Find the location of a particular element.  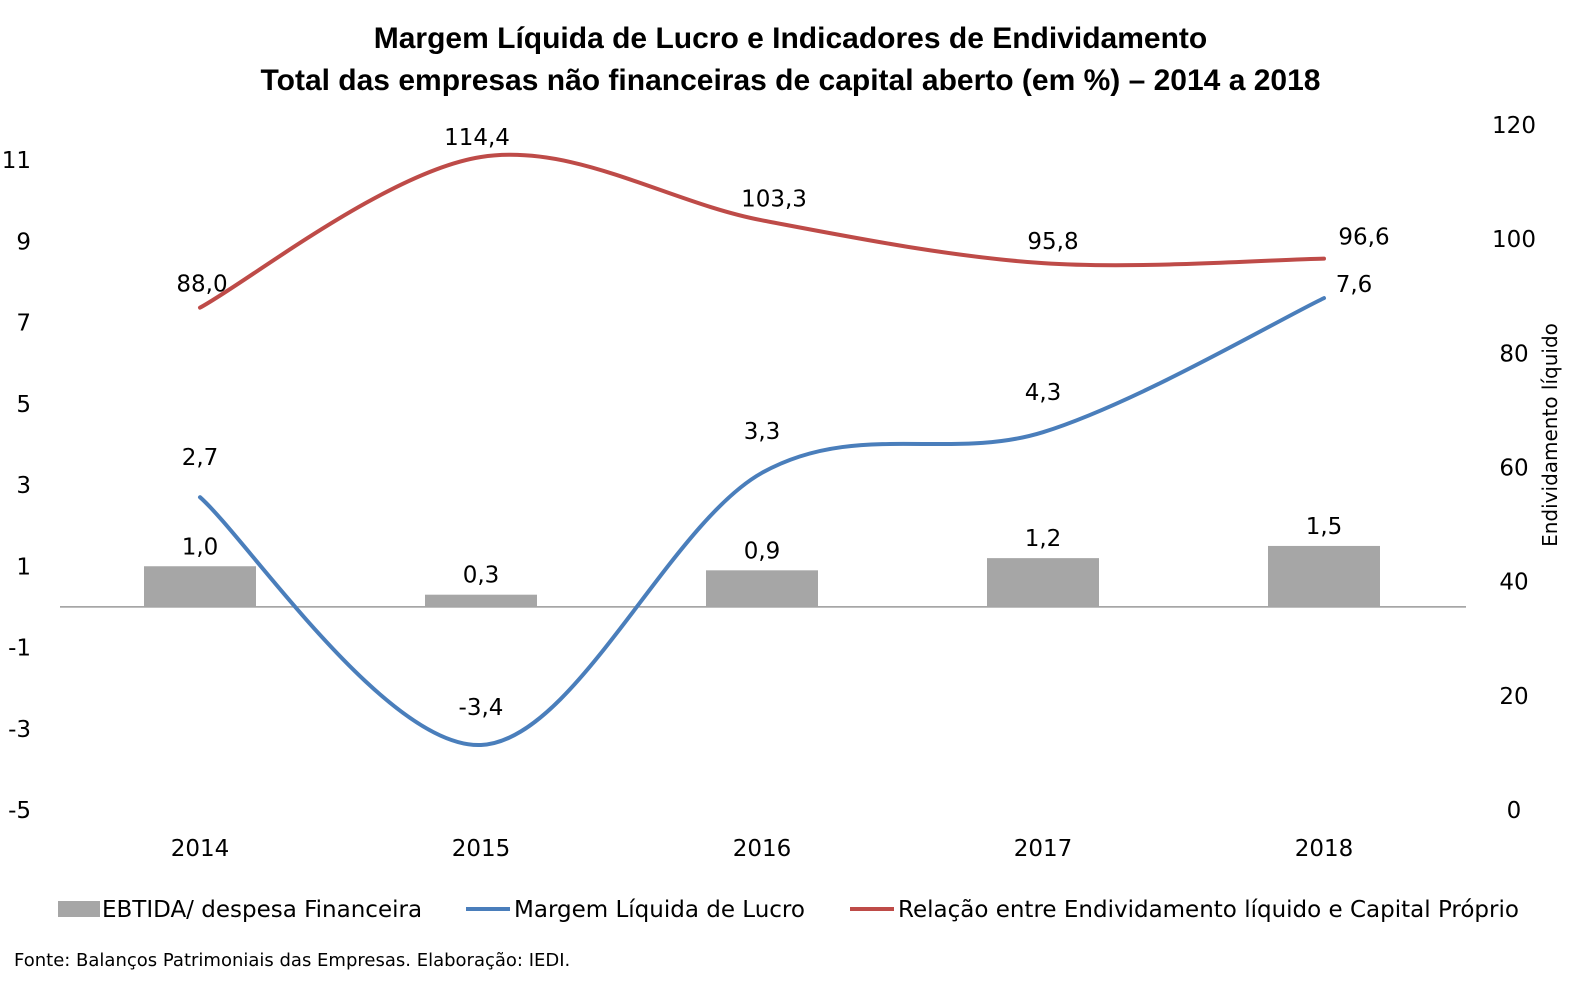

label-endividamento-2016: 103,3 is located at coordinates (774, 199).